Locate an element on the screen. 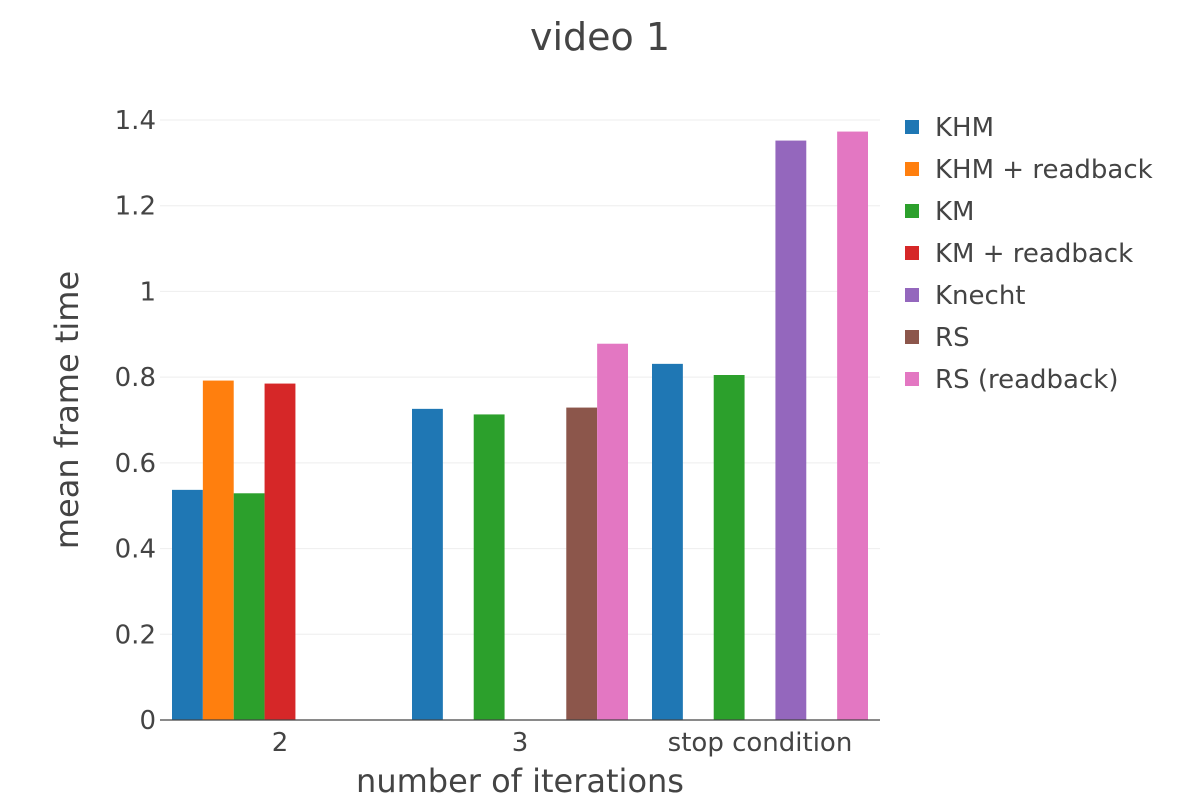 Image resolution: width=1200 pixels, height=800 pixels. x-tick-label: 3 is located at coordinates (520, 743).